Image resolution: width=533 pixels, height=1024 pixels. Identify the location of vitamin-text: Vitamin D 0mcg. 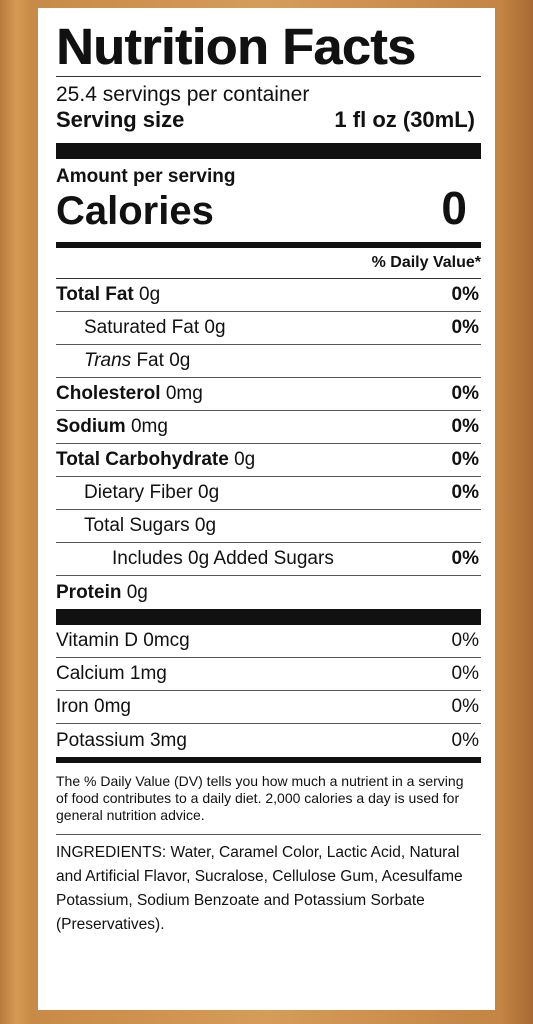
(123, 640).